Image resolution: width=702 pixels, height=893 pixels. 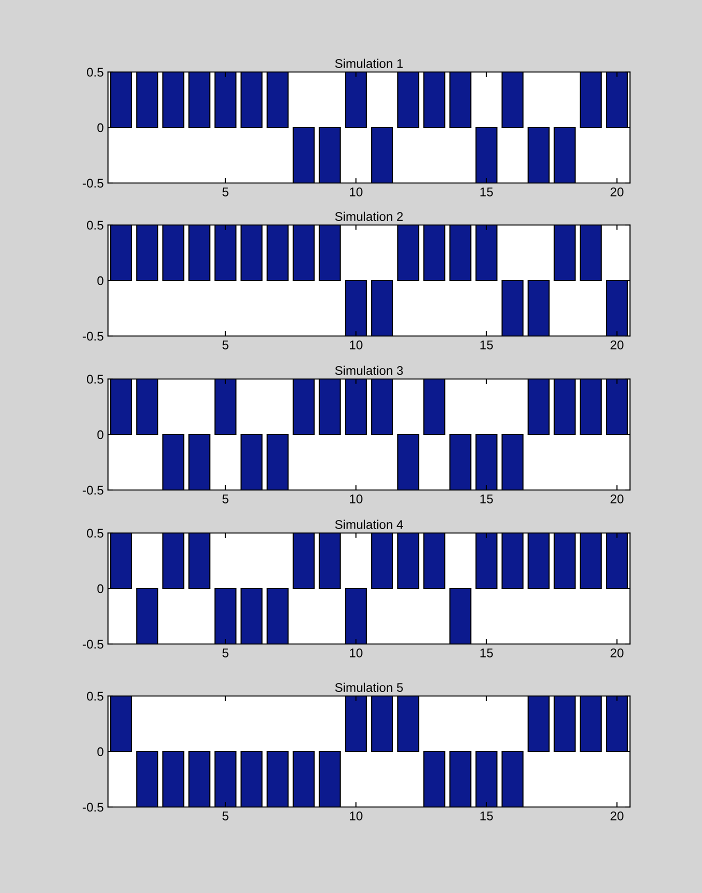 I want to click on chart-title: Simulation 5, so click(x=369, y=687).